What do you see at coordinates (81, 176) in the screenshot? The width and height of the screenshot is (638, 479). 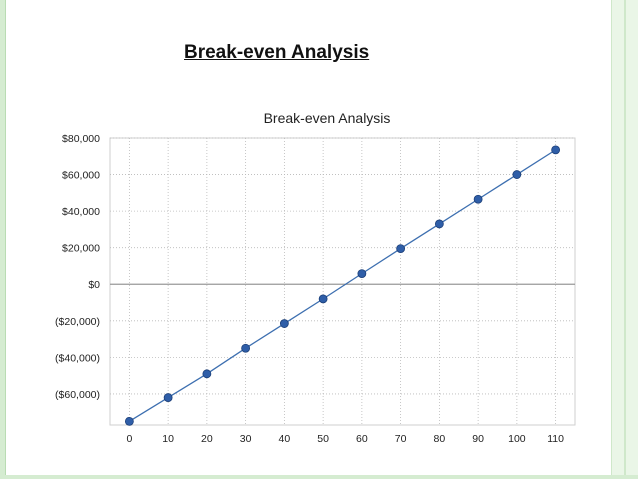 I see `y-tick-label: $60,000` at bounding box center [81, 176].